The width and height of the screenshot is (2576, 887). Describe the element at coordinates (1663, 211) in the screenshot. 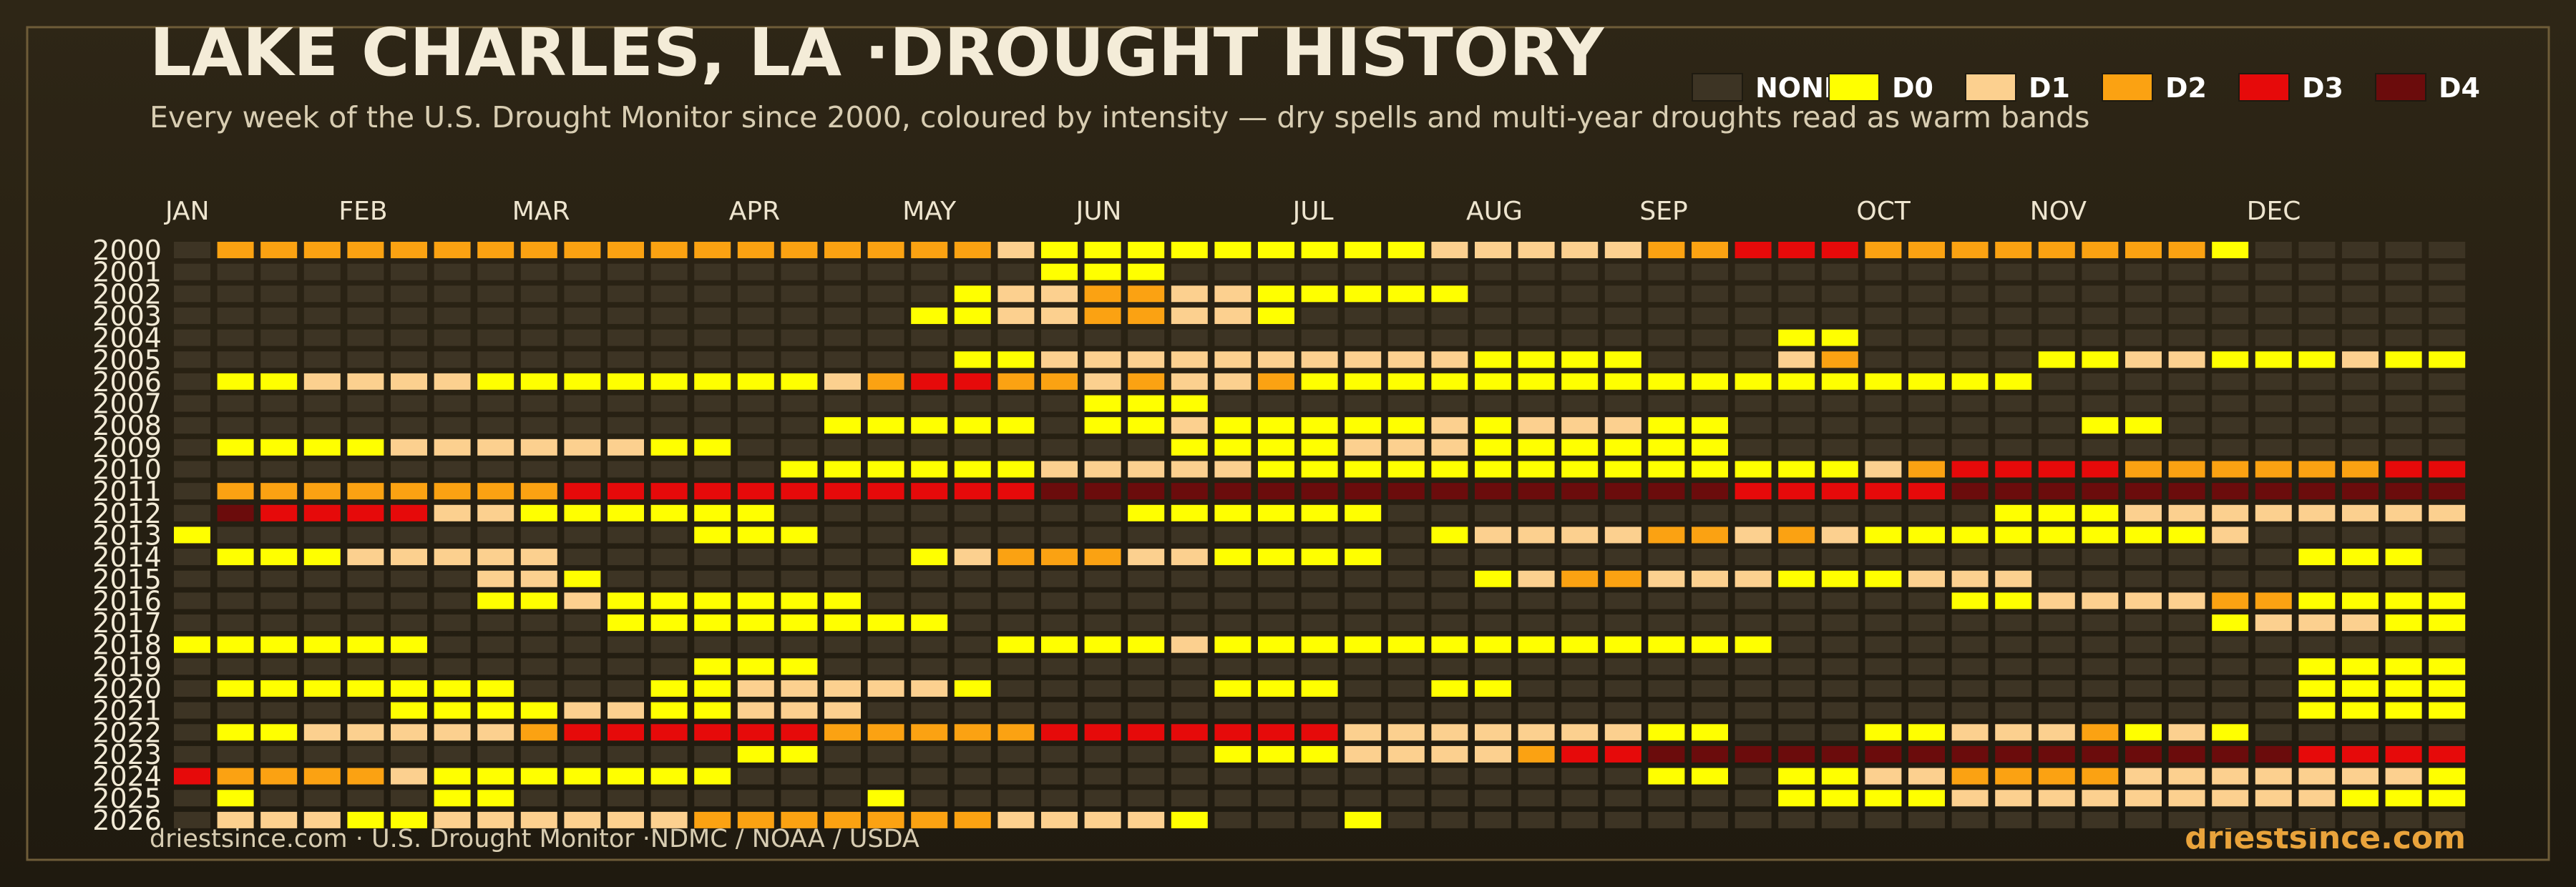

I see `x-tick-label: SEP` at that location.